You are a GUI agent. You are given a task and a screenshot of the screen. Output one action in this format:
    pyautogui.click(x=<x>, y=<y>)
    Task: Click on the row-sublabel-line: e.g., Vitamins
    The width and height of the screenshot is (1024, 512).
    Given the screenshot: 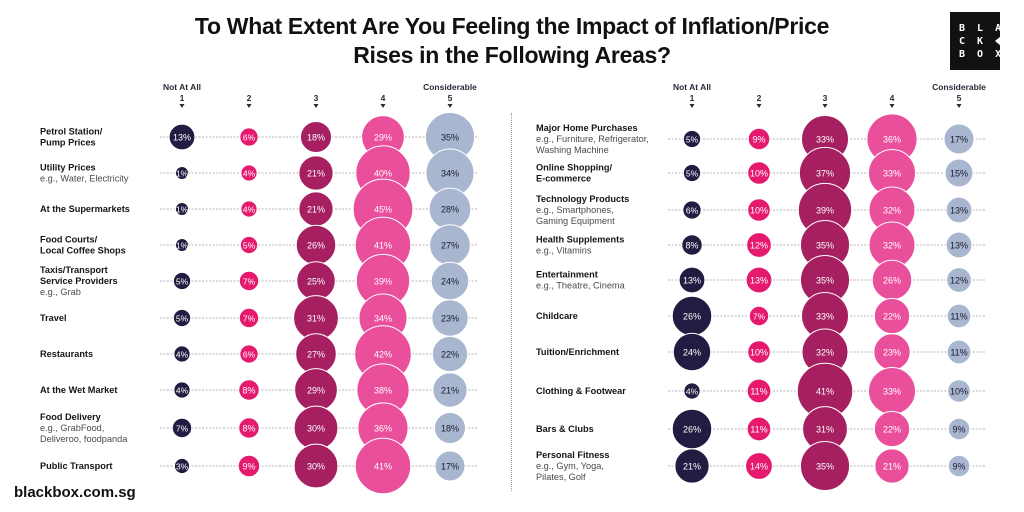 What is the action you would take?
    pyautogui.click(x=564, y=251)
    